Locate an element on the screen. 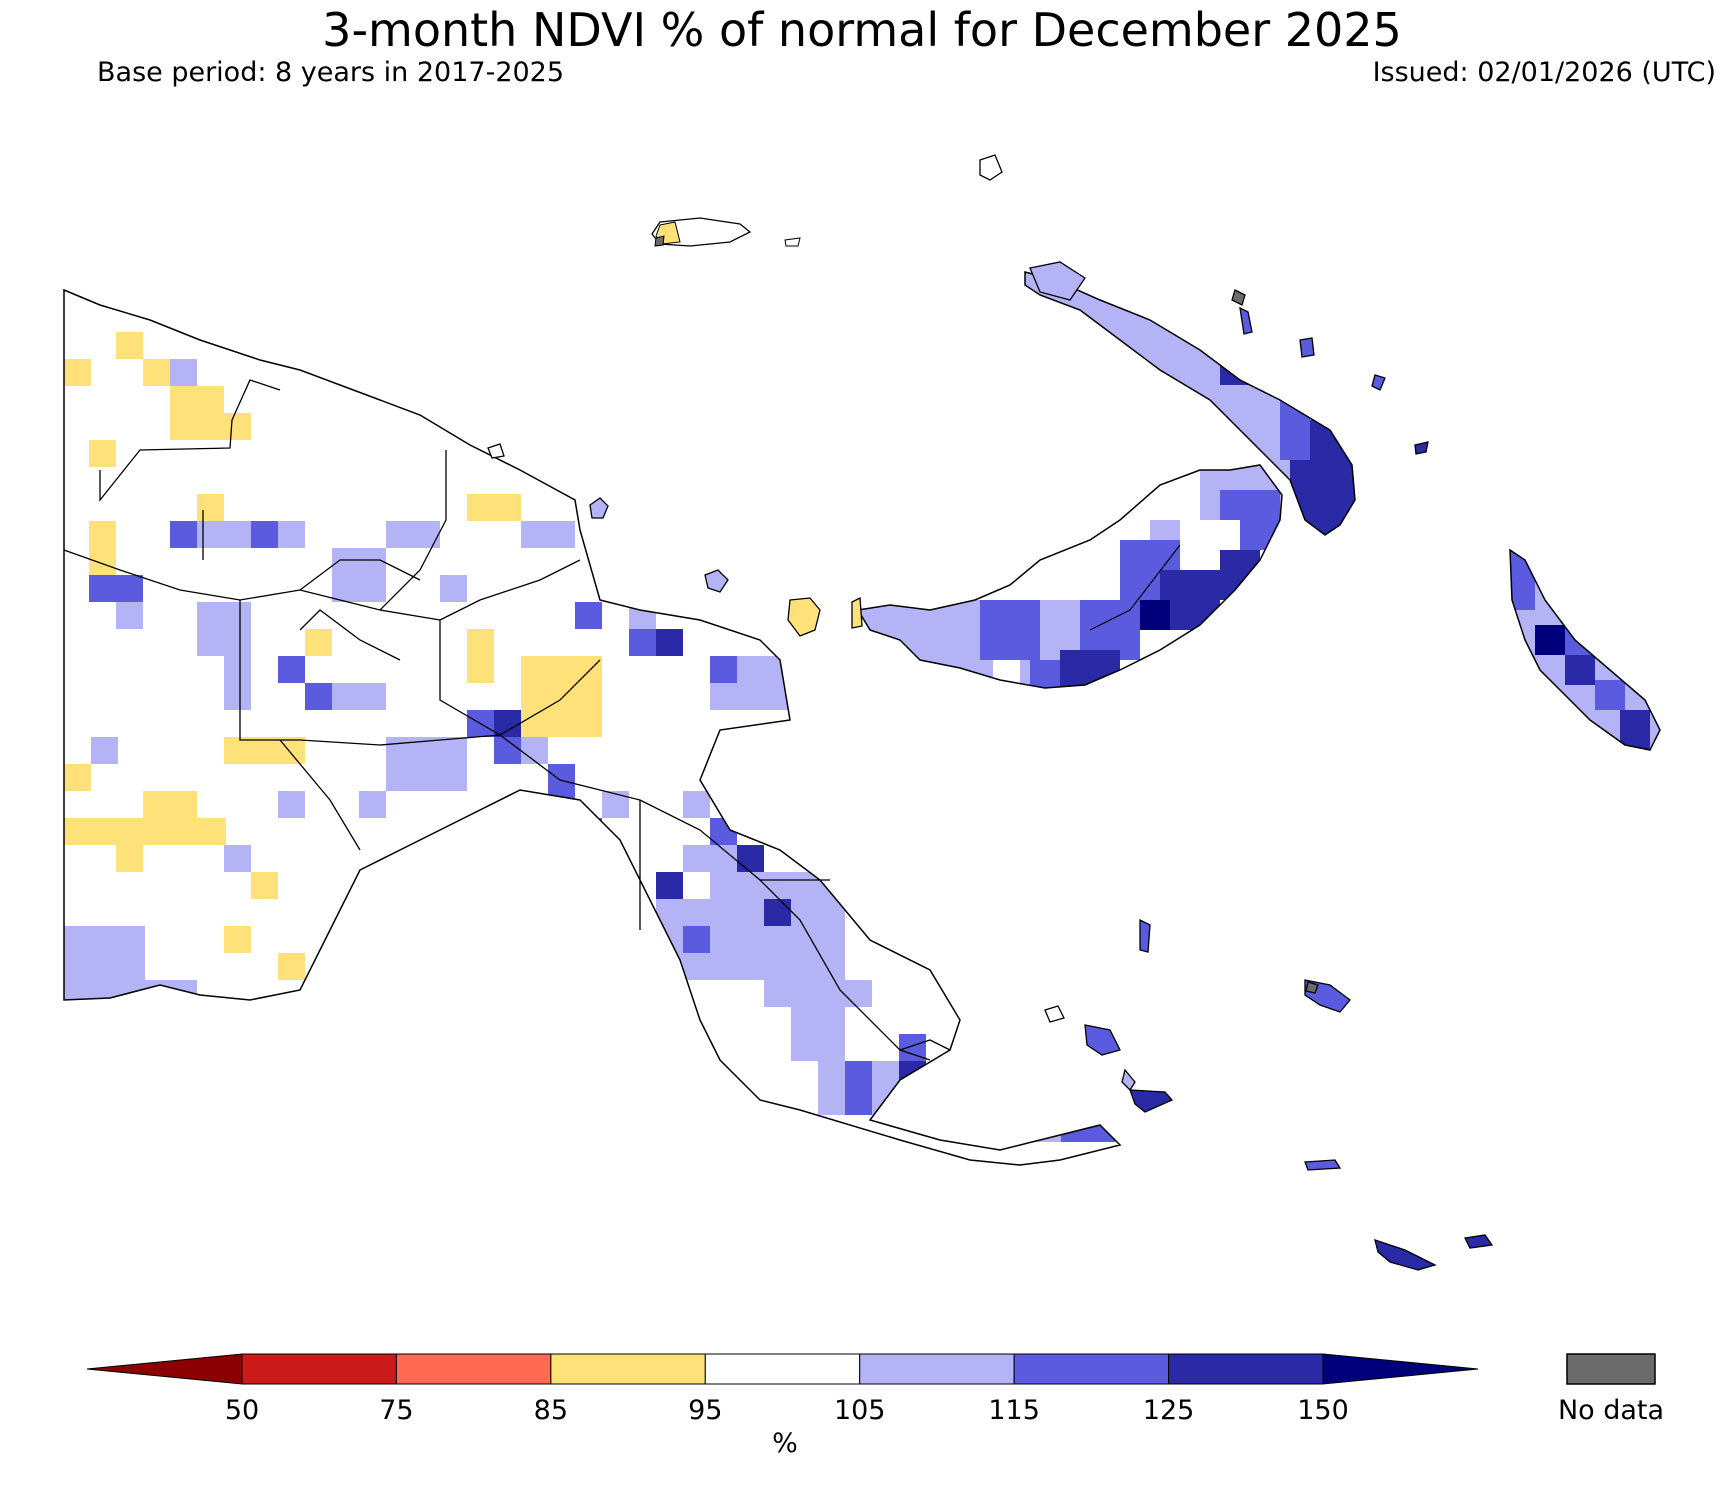  new-britain-coastline is located at coordinates (1069, 576).